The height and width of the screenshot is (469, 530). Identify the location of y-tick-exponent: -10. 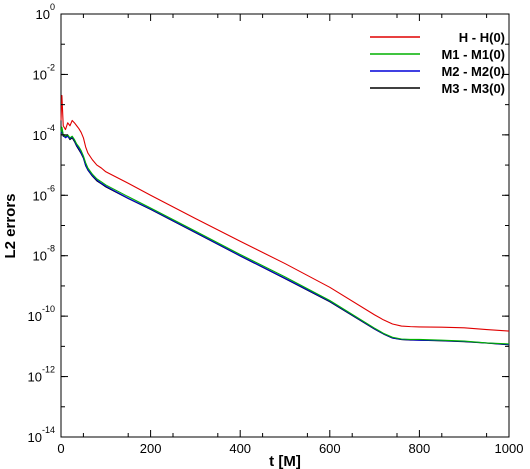
(48, 309).